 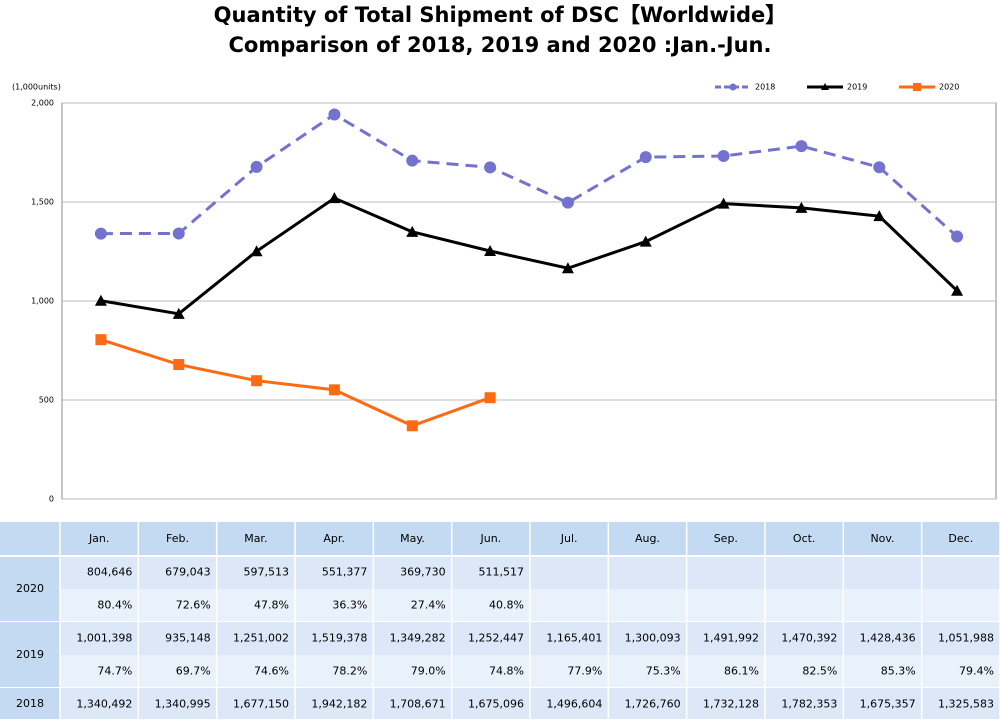 What do you see at coordinates (46, 400) in the screenshot?
I see `y-tick-label: 500` at bounding box center [46, 400].